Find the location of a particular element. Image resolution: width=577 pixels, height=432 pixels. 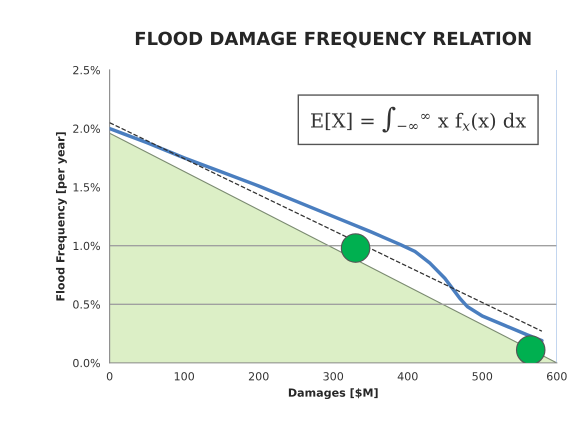

x-axis-title: Damages [$M] is located at coordinates (333, 394).